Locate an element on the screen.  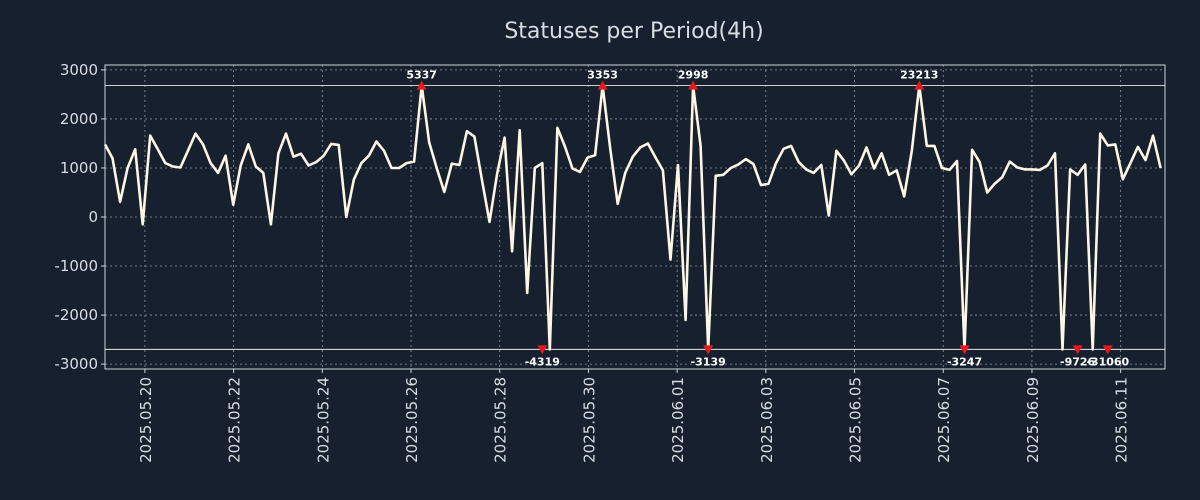
y-tick-label: -1000 is located at coordinates (76, 266).